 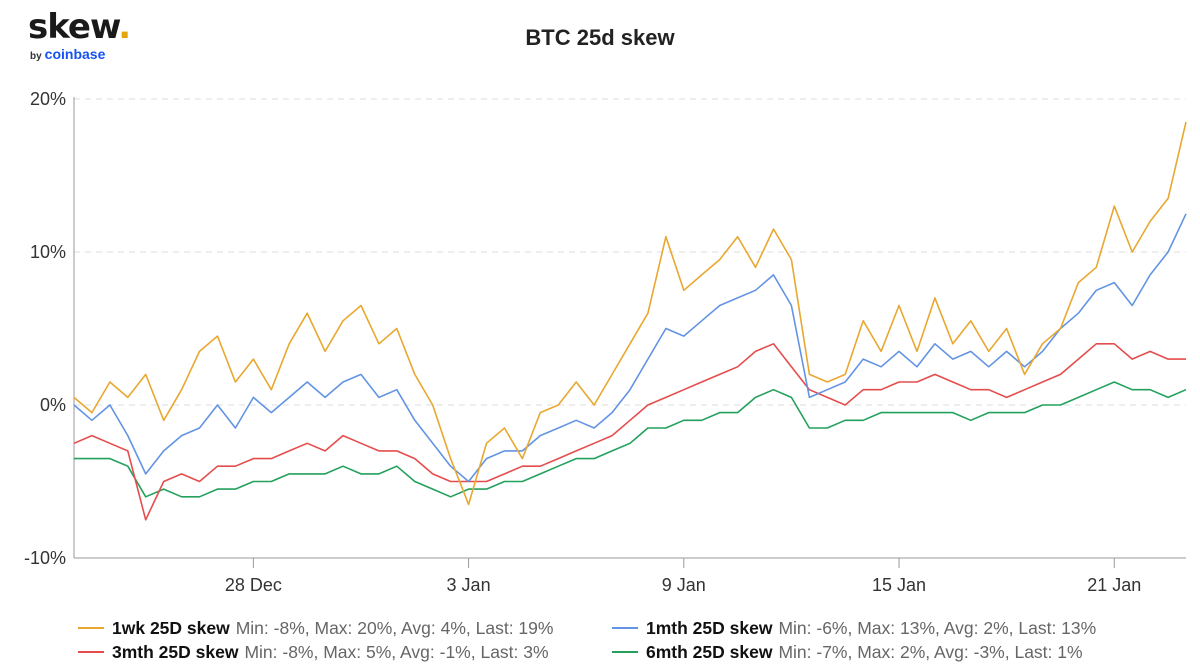 What do you see at coordinates (396, 652) in the screenshot?
I see `legend-series-stats: Min: -8%, Max: 5%, Avg: -1%, Last: 3%` at bounding box center [396, 652].